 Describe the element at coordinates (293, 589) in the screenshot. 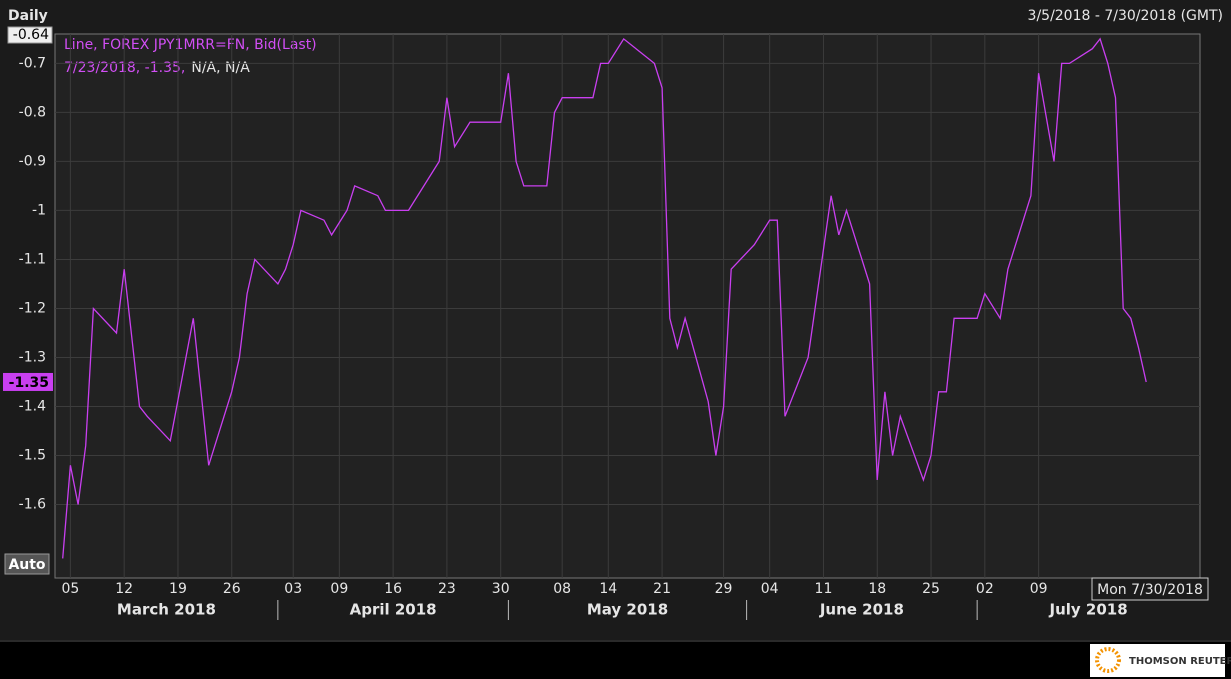

I see `x-tick-label: 03` at that location.